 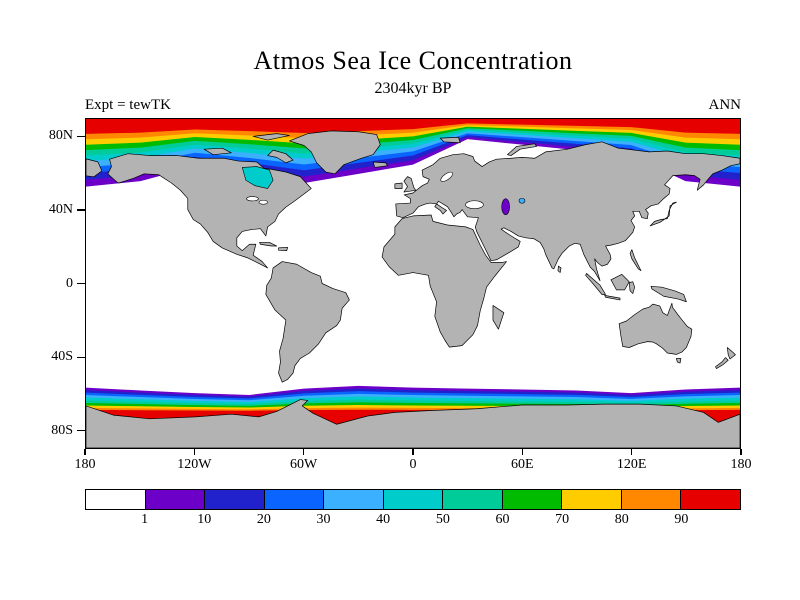 I want to click on annotation-row: Expt = tewTK ANN, so click(x=413, y=105).